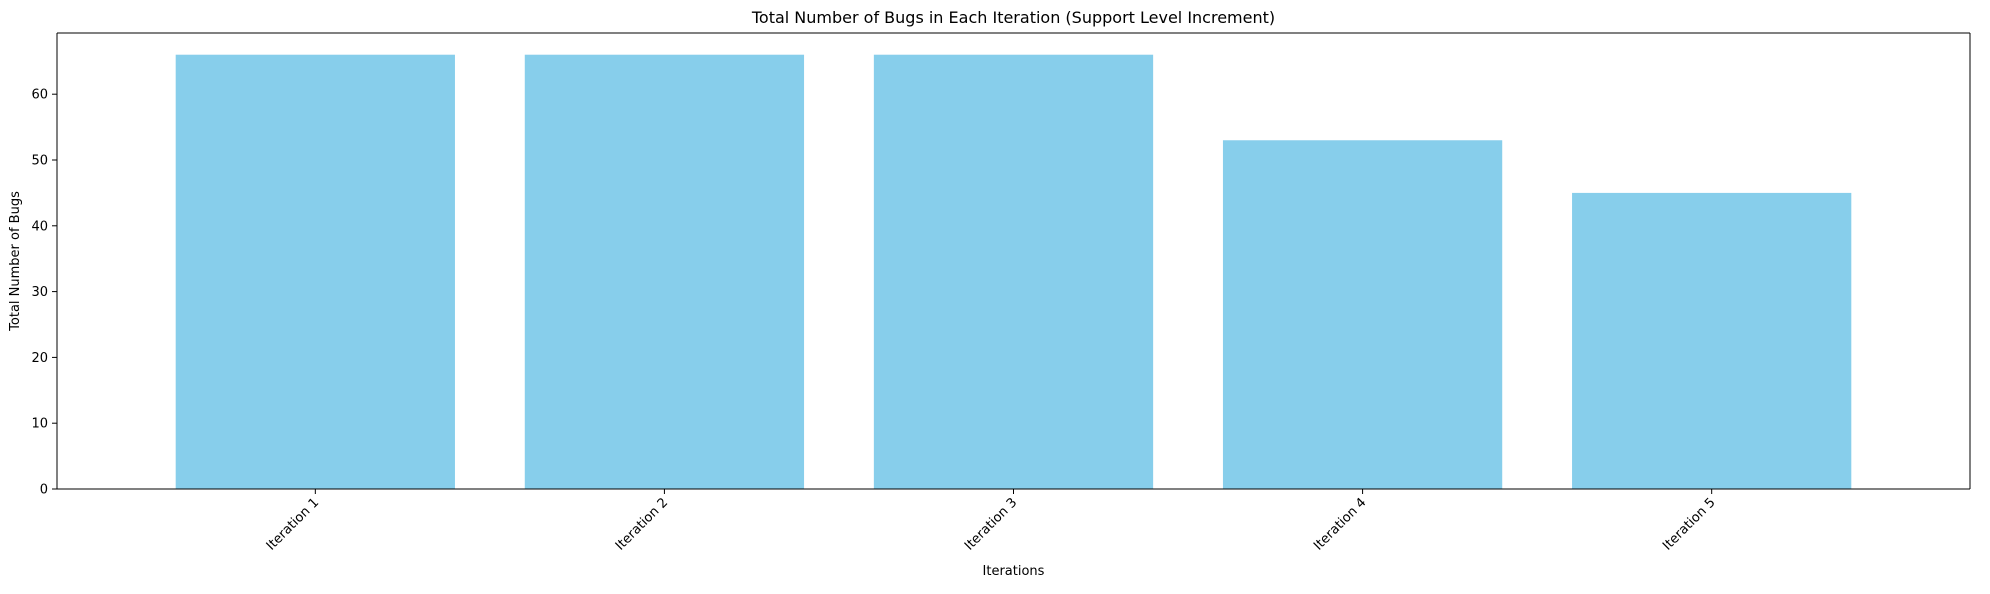 The height and width of the screenshot is (594, 1990). I want to click on x-tick-label: Iteration 2, so click(642, 524).